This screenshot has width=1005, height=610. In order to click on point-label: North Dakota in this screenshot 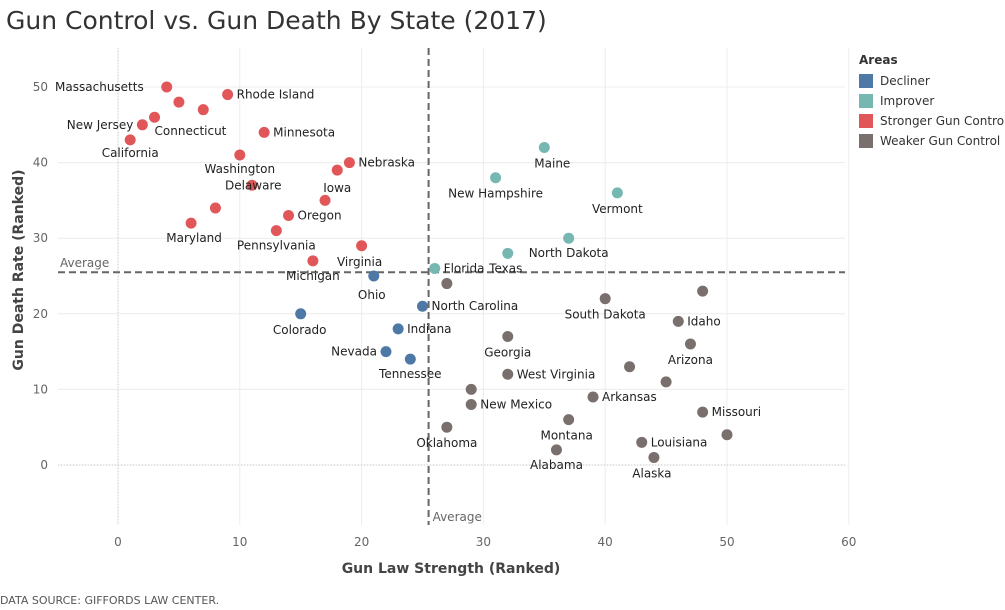, I will do `click(569, 253)`.